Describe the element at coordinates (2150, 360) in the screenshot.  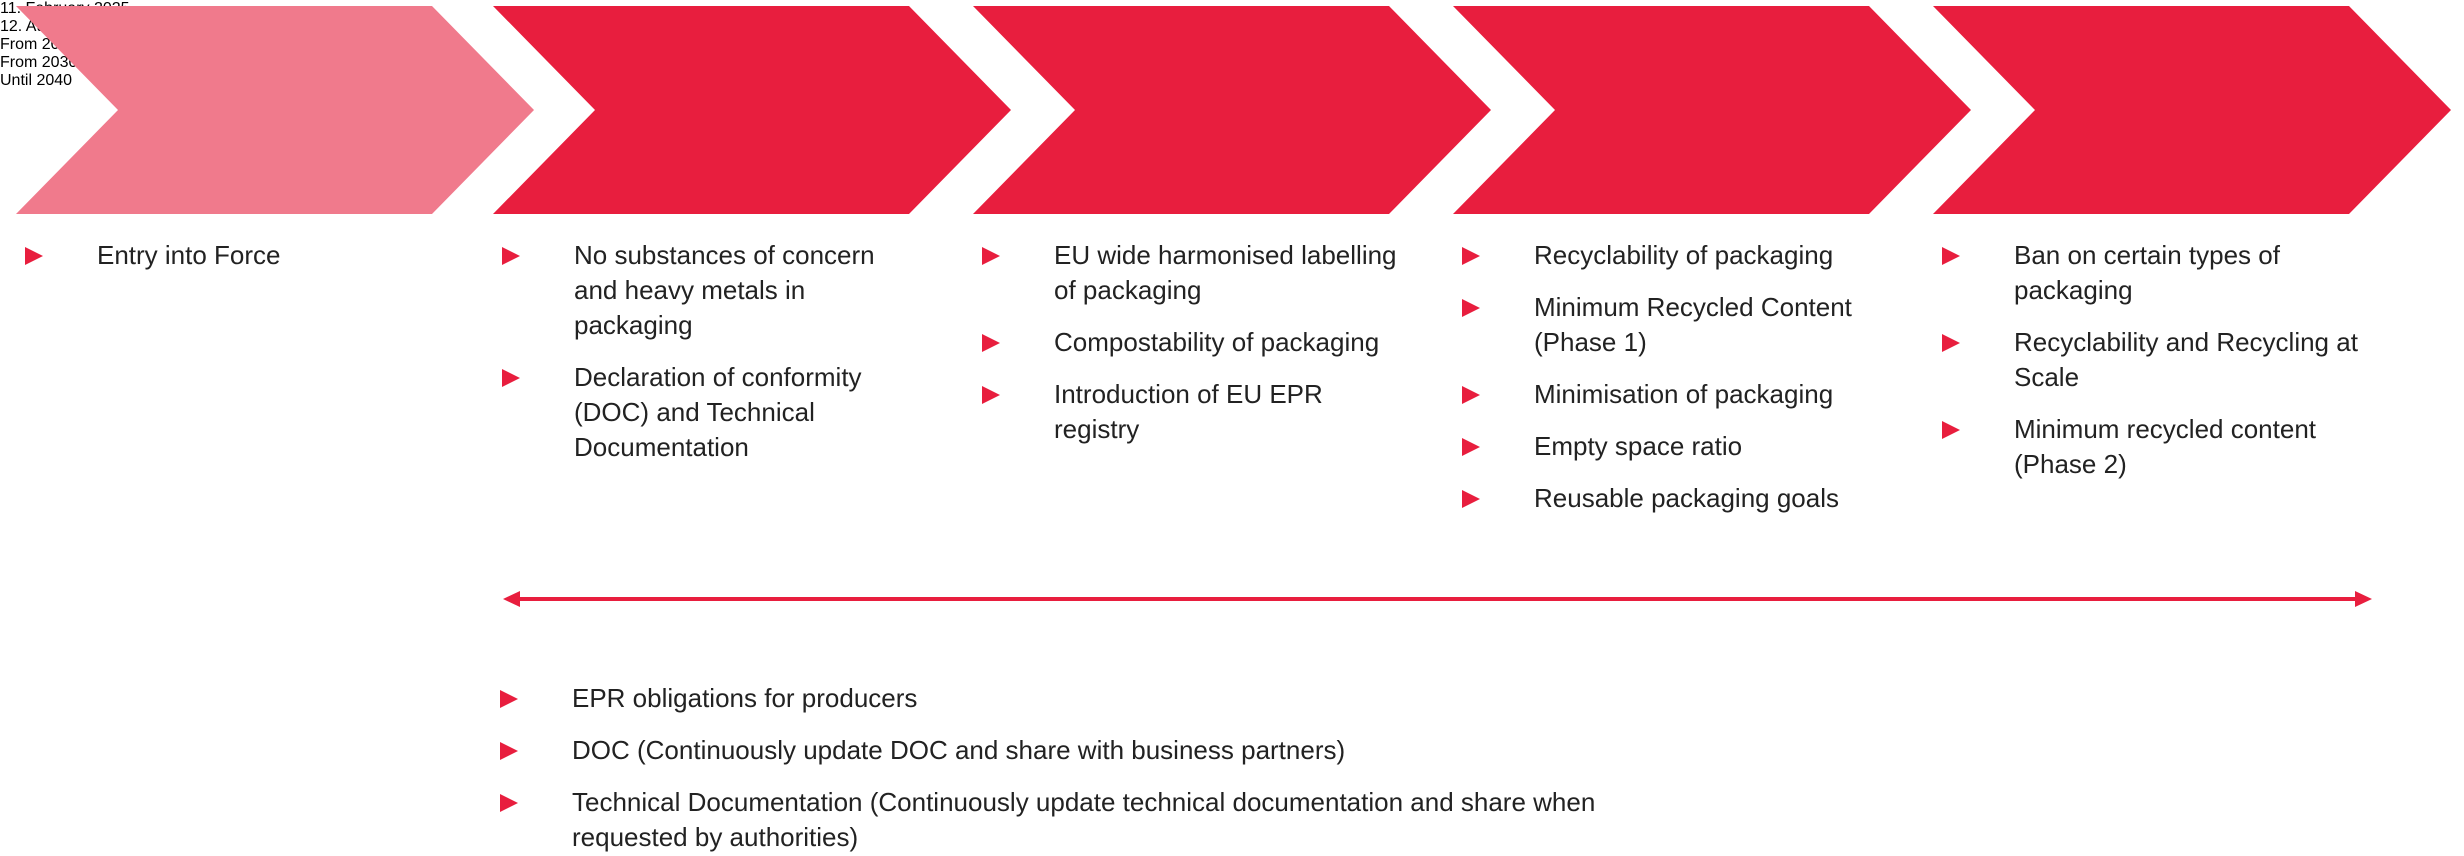
I see `list-item: Recyclability and Recycling at Scale` at that location.